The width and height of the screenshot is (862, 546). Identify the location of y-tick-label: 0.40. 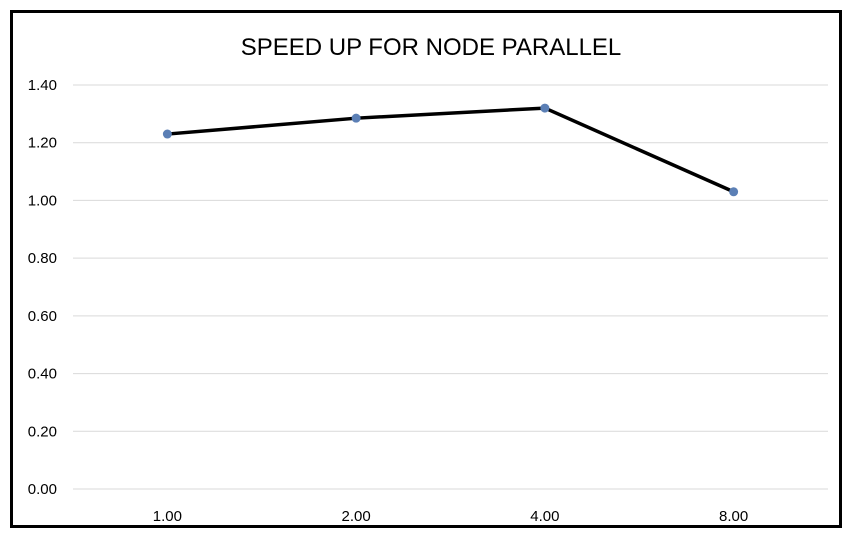
(42, 374).